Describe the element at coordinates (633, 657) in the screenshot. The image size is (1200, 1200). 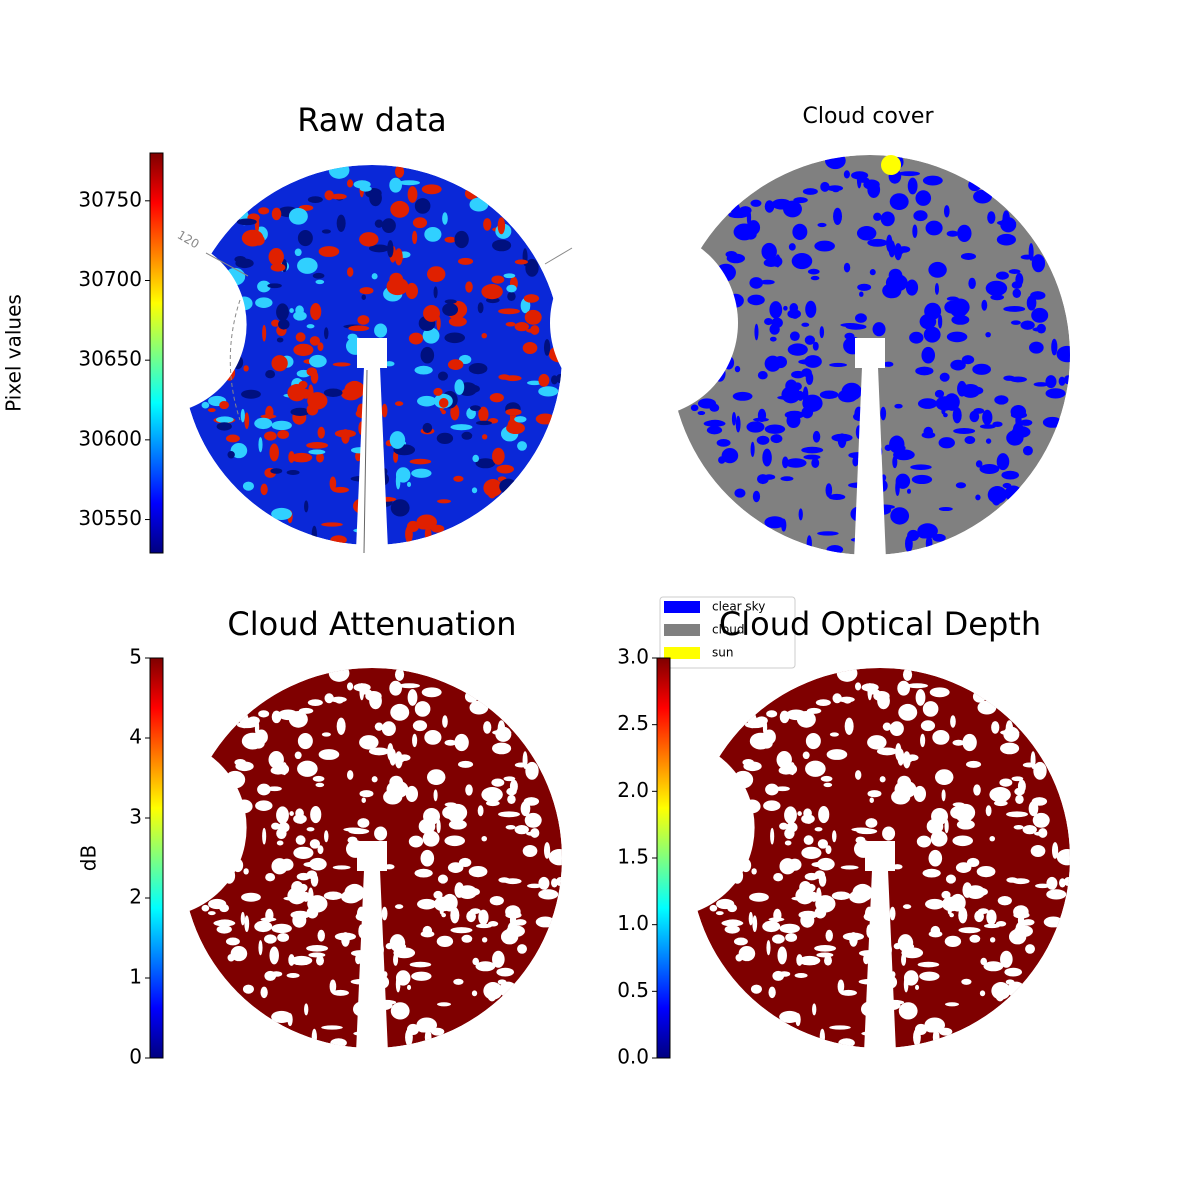
I see `colorbar-tick-label: 3.0` at that location.